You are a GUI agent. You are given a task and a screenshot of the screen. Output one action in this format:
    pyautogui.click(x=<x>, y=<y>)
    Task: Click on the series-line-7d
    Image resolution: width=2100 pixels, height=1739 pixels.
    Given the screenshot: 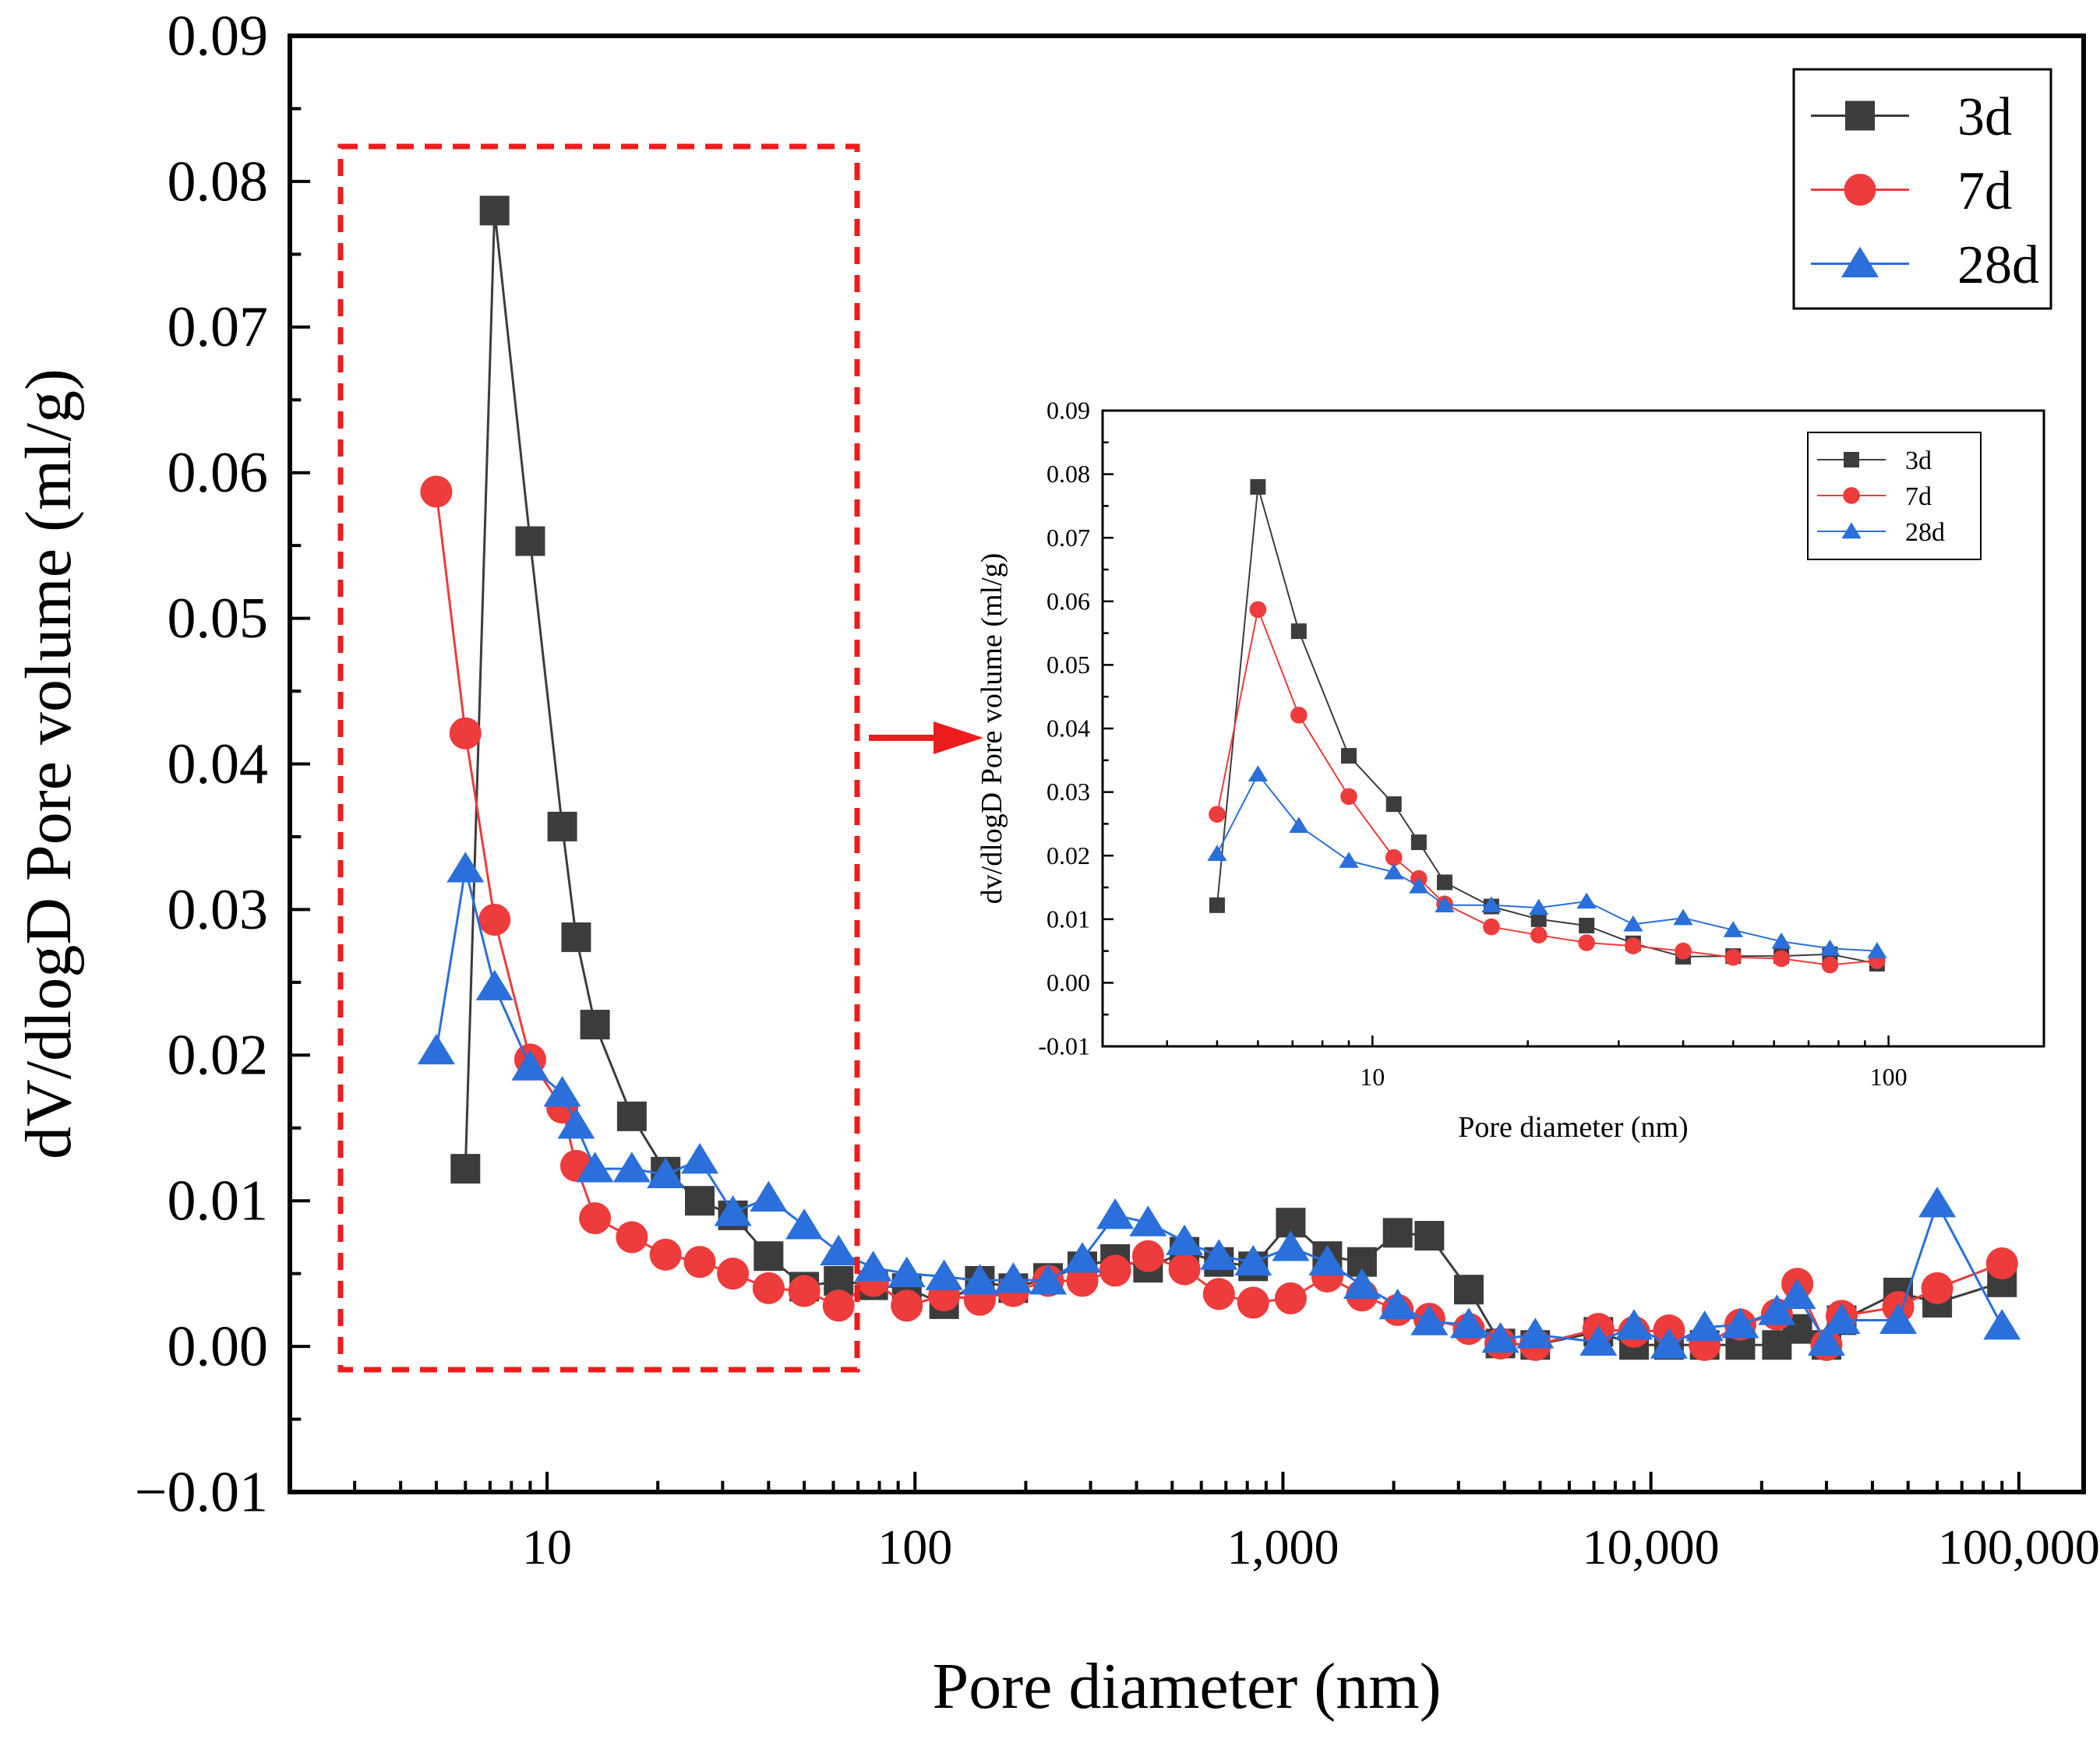 What is the action you would take?
    pyautogui.click(x=1547, y=786)
    